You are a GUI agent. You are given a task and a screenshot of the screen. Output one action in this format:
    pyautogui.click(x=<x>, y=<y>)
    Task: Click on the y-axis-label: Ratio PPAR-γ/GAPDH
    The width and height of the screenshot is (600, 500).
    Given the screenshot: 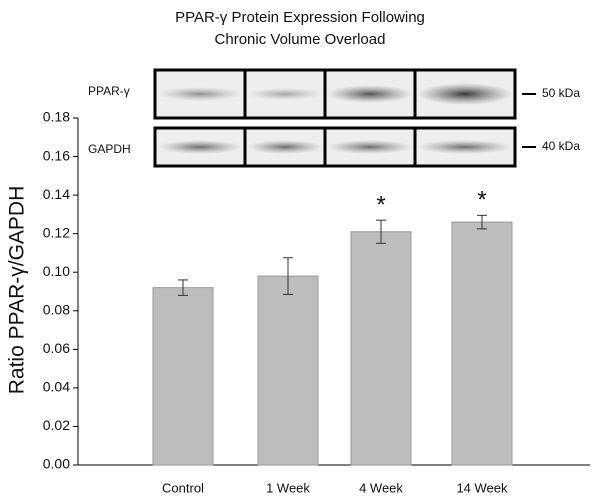 What is the action you would take?
    pyautogui.click(x=17, y=290)
    